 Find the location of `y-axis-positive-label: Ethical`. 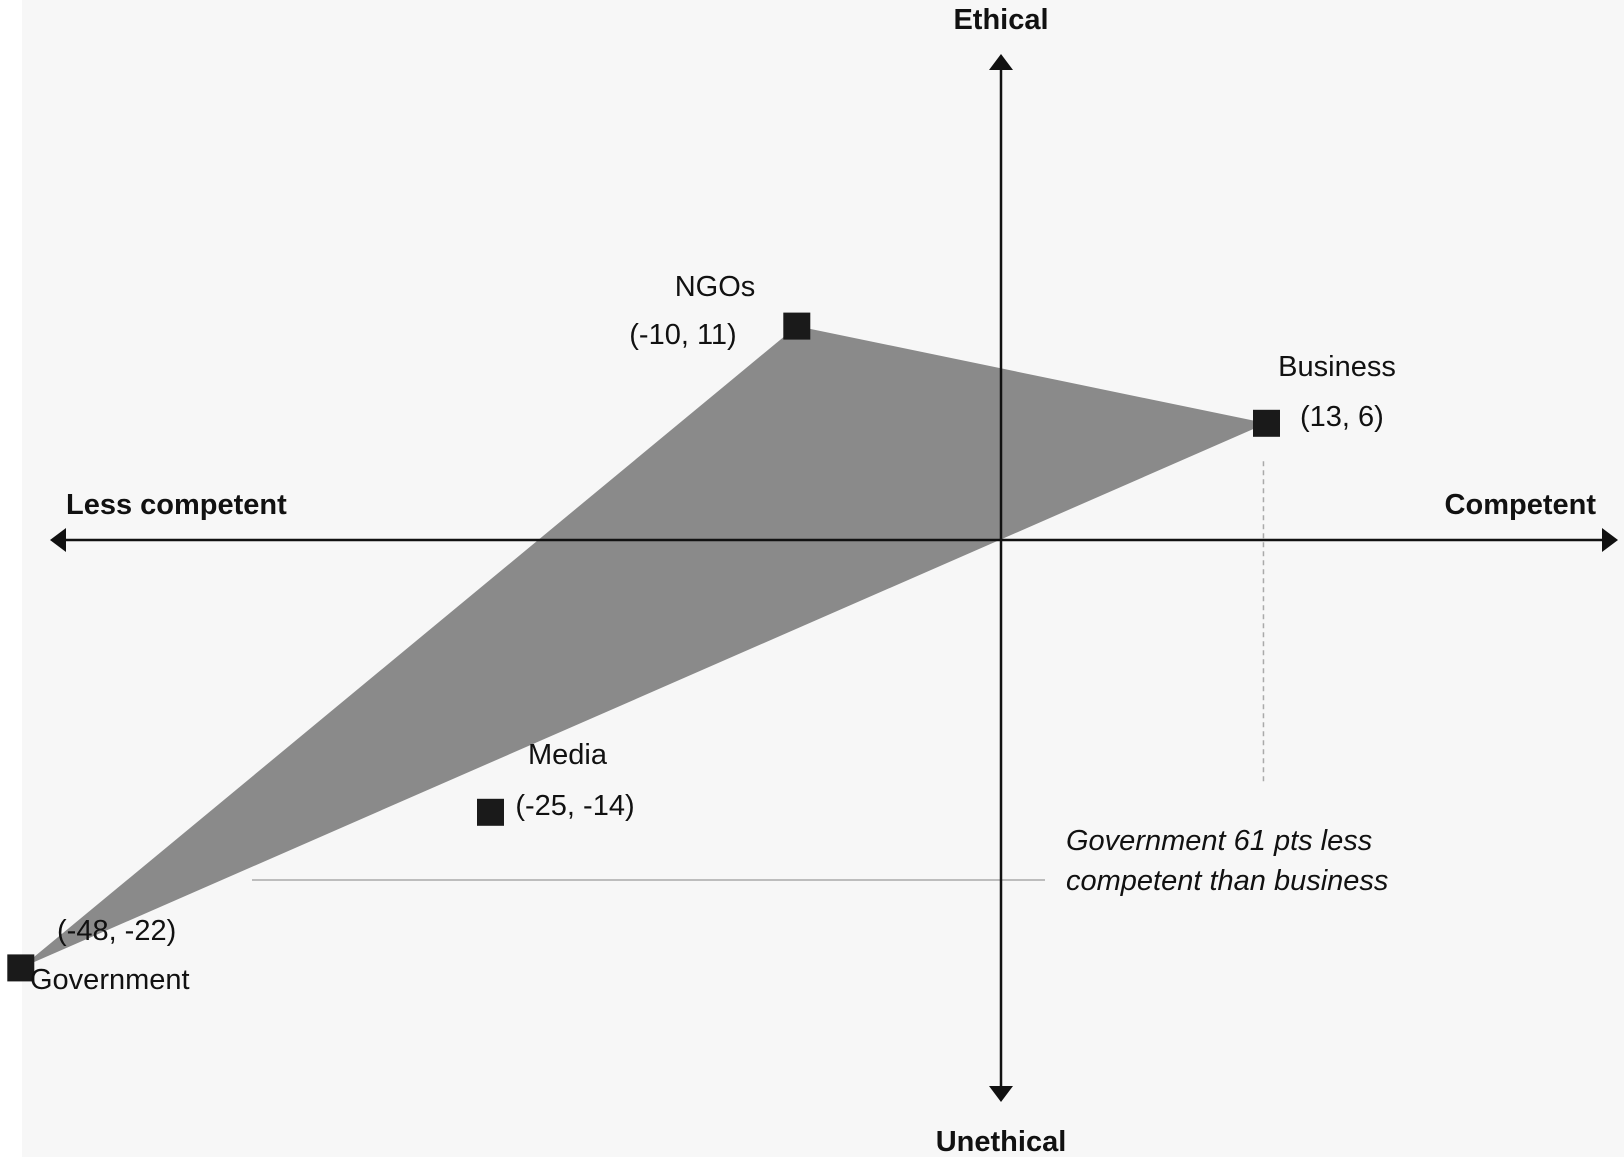

y-axis-positive-label: Ethical is located at coordinates (1000, 20).